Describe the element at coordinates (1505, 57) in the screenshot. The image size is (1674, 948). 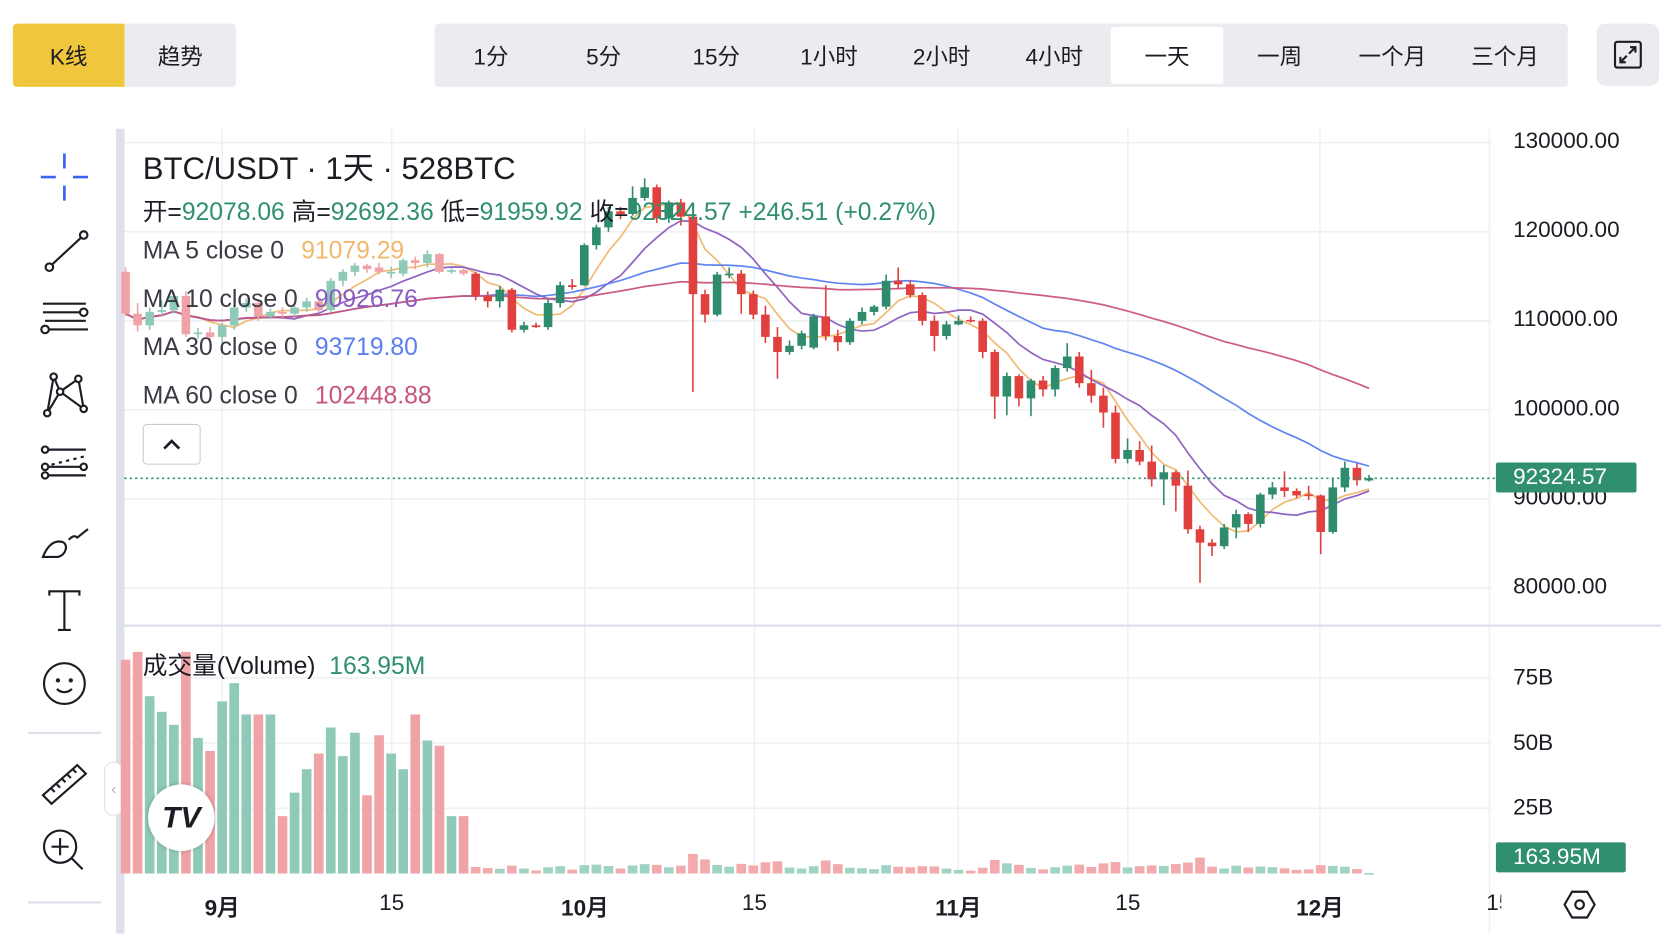
I see `interval-9: 三个月` at that location.